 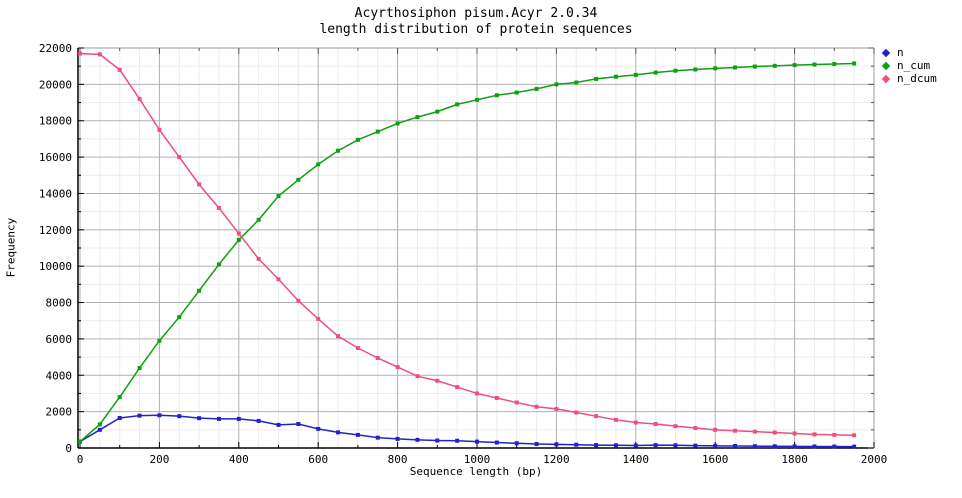 What do you see at coordinates (59, 375) in the screenshot?
I see `svg-text: 4000` at bounding box center [59, 375].